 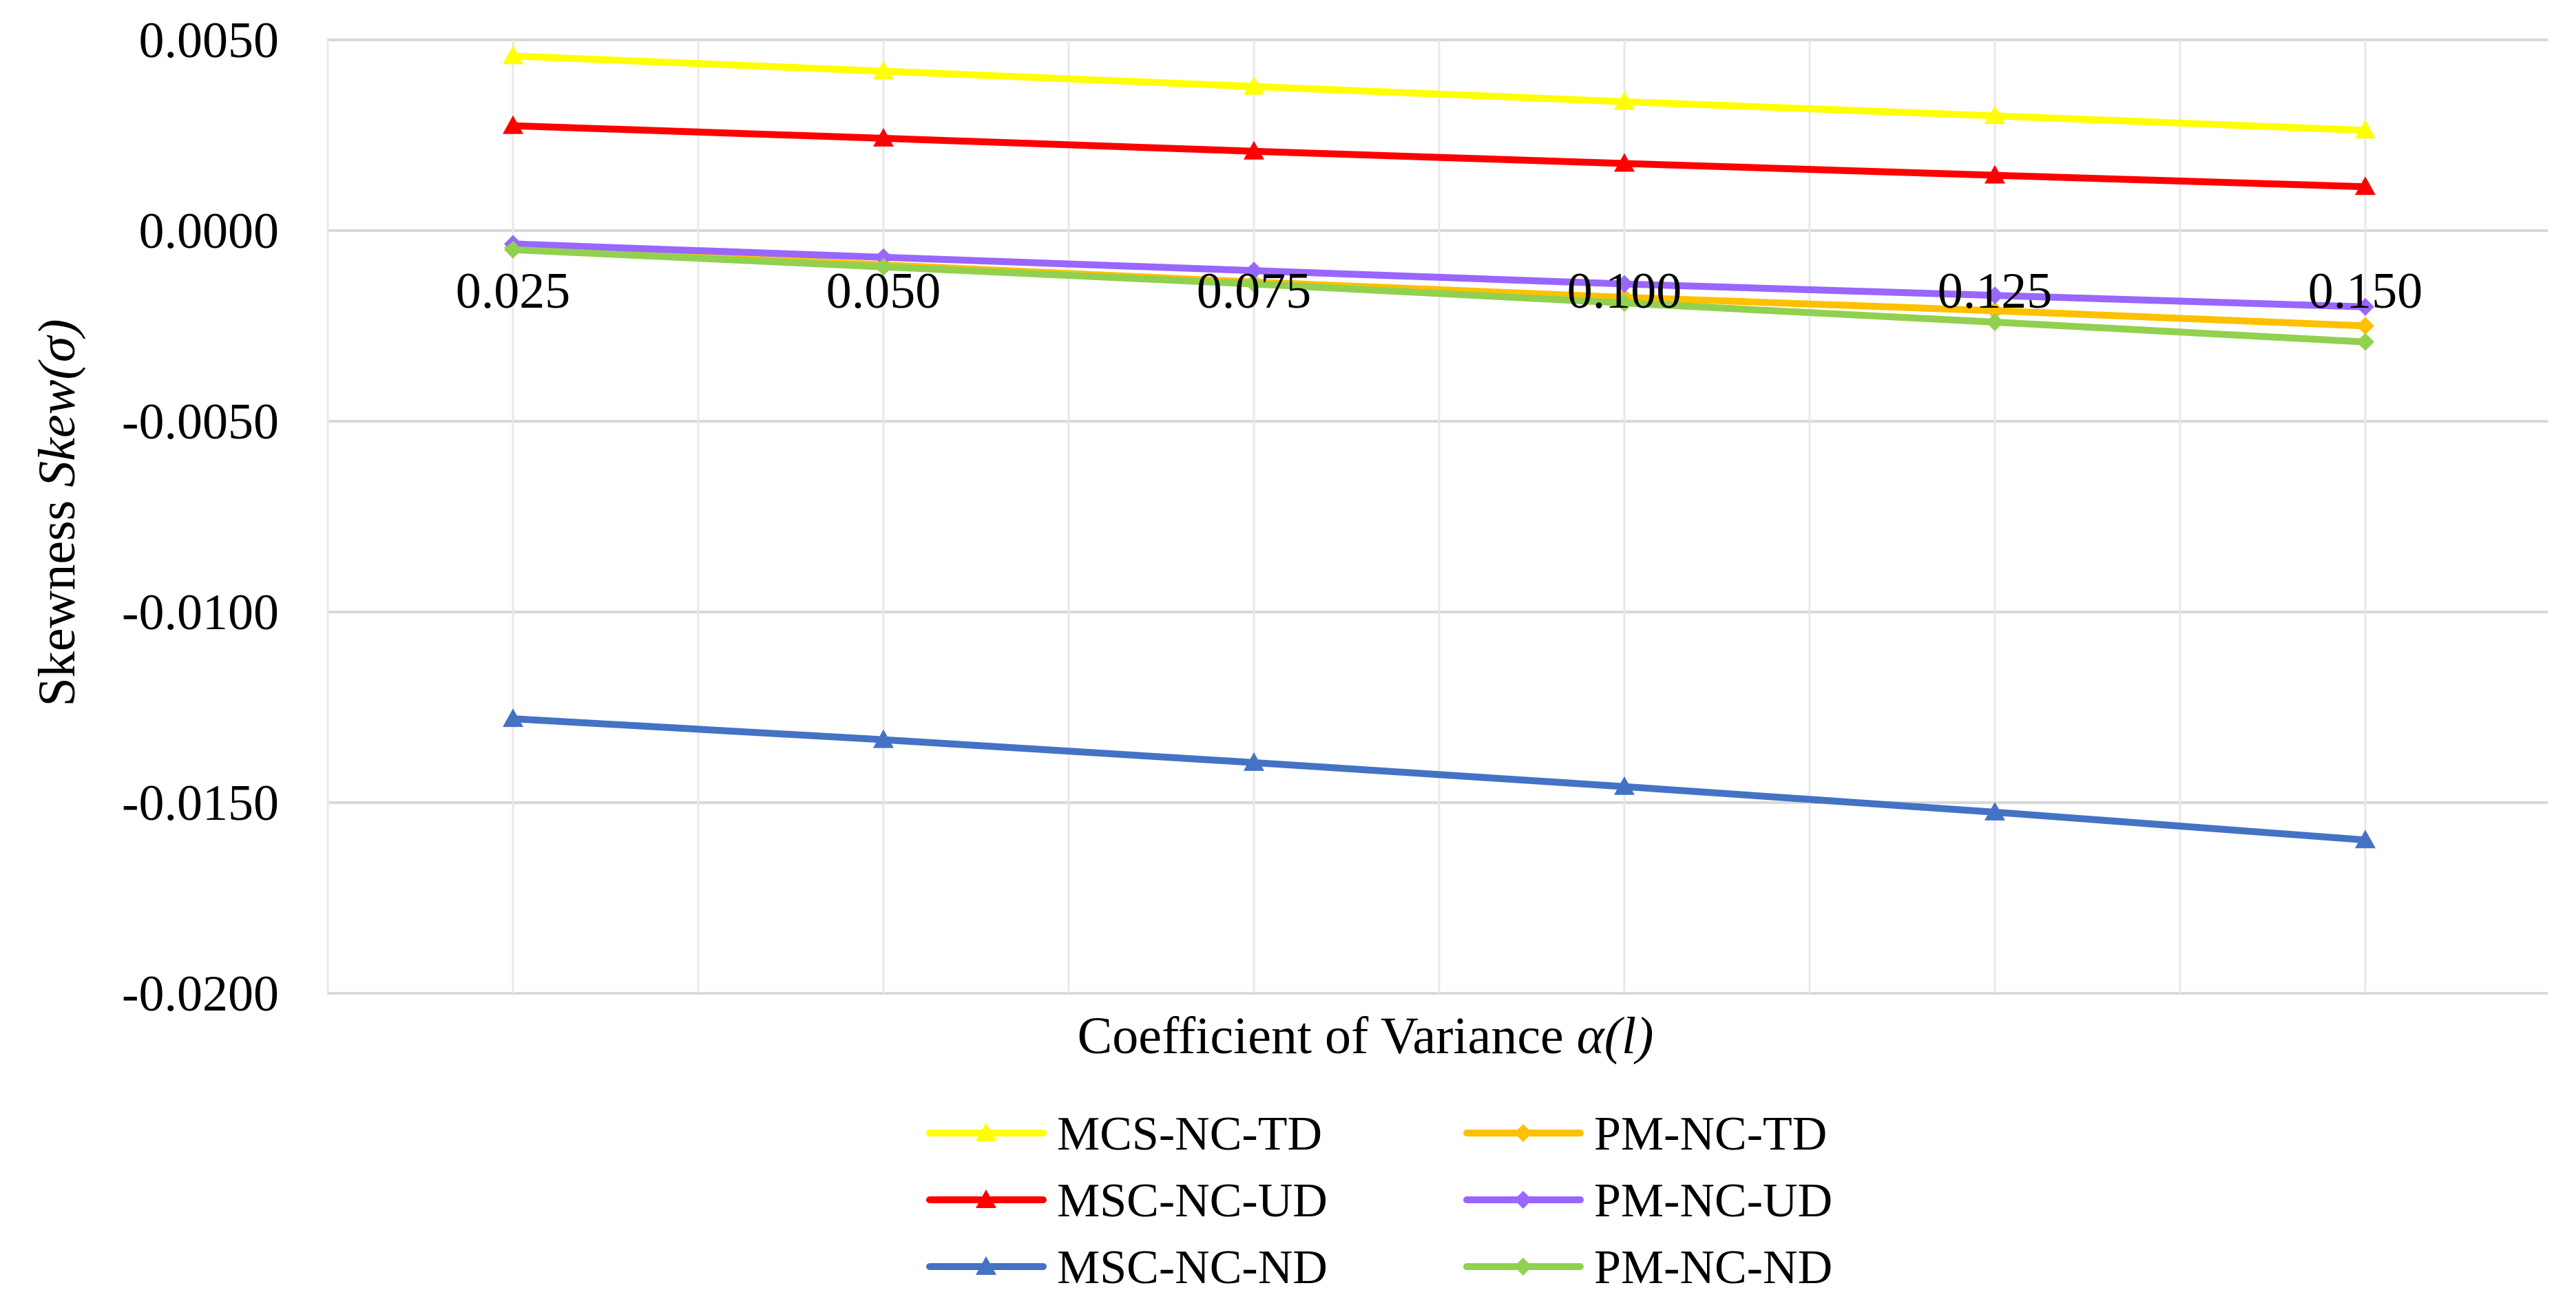 I want to click on x-axis-title: Coefficient of Variance α(l), so click(x=1366, y=1036).